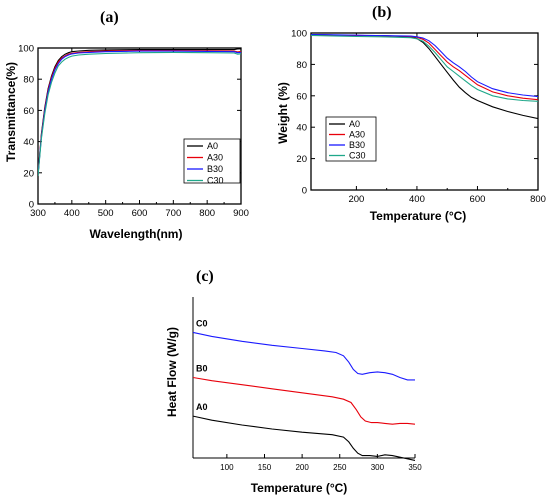 The image size is (550, 497). Describe the element at coordinates (418, 216) in the screenshot. I see `panel-b-x-axis-title: Temperature (°C)` at that location.